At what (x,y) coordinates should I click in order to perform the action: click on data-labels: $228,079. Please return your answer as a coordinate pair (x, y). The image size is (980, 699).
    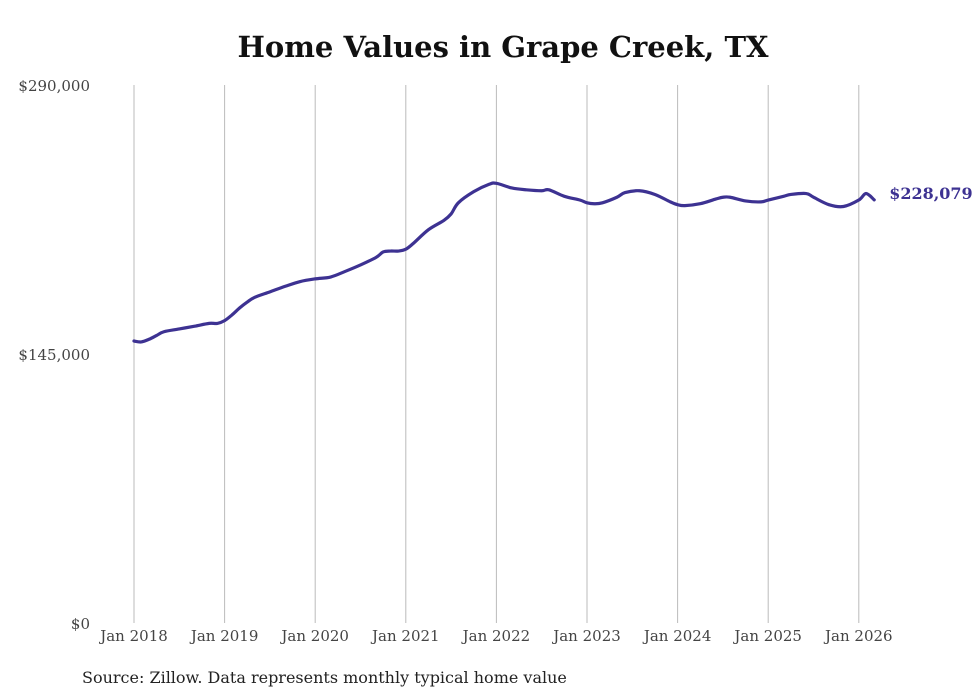
    Looking at the image, I should click on (931, 193).